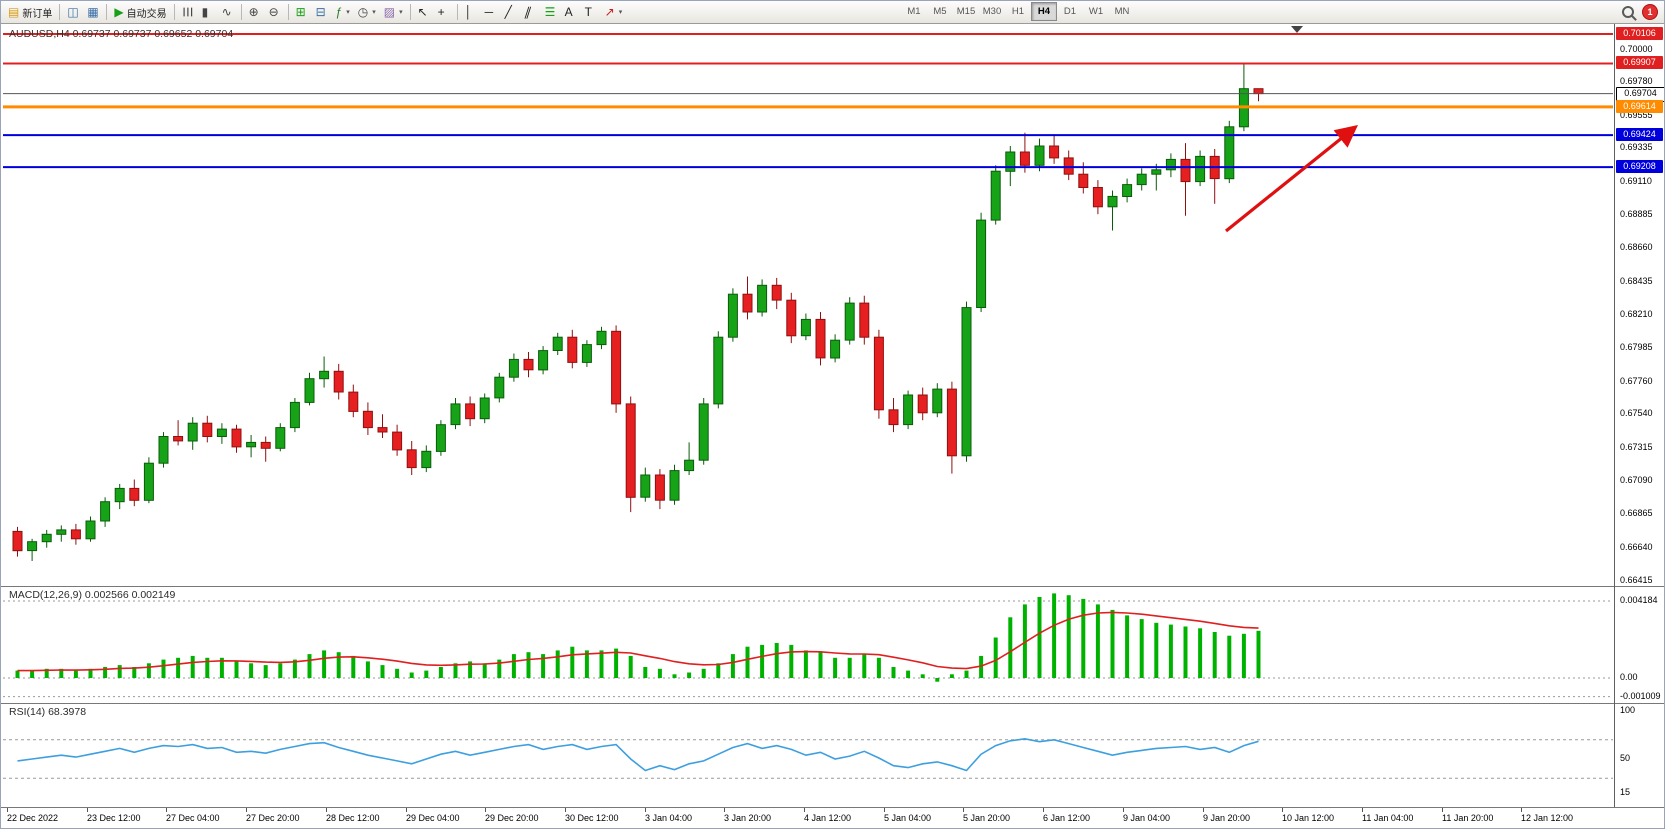 This screenshot has width=1665, height=829. Describe the element at coordinates (444, 12) in the screenshot. I see `crosshair-icon: +` at that location.